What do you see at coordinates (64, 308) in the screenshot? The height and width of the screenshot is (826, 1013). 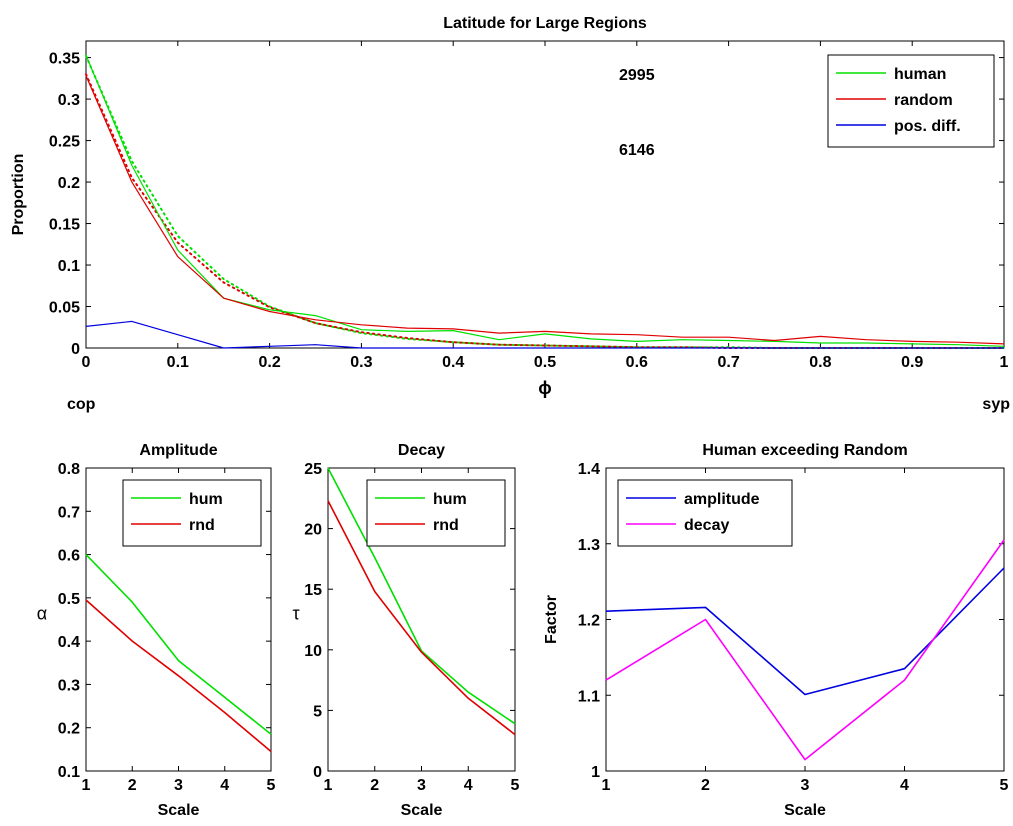 I see `y-tick-label: 0.05` at bounding box center [64, 308].